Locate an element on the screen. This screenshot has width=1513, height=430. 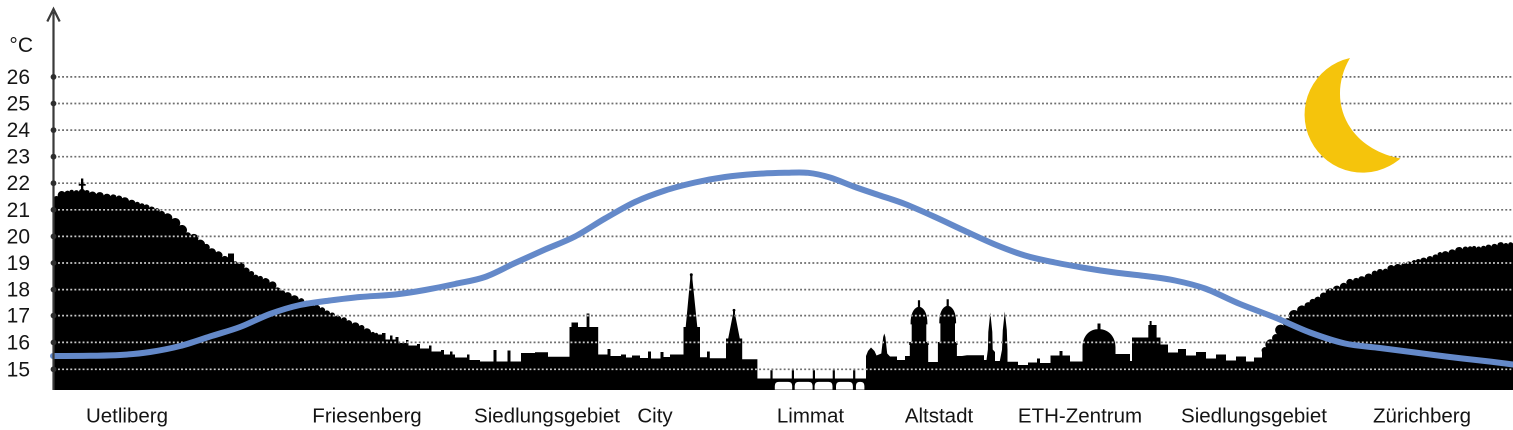
svg-text: 20 is located at coordinates (18, 236).